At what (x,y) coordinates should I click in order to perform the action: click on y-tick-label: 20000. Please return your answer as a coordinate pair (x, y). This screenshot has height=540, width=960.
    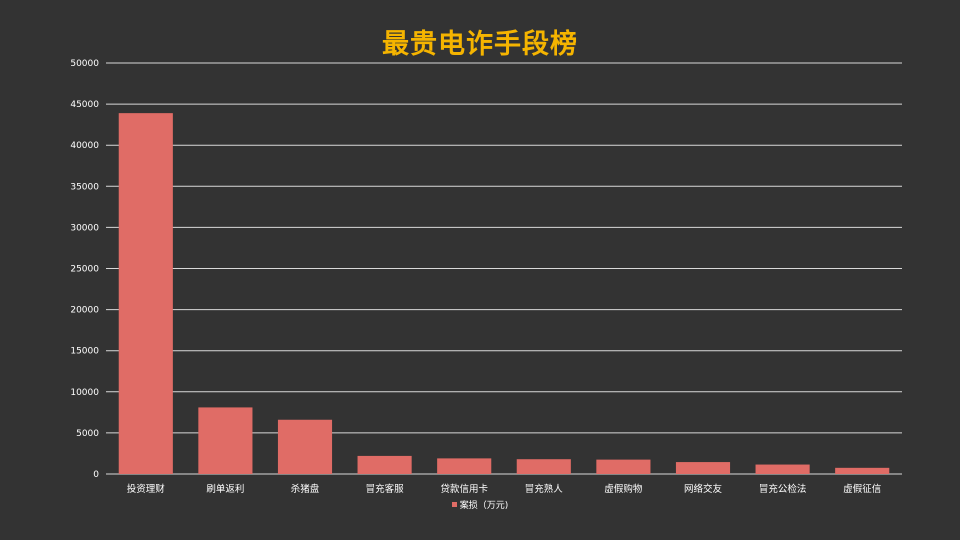
    Looking at the image, I should click on (84, 311).